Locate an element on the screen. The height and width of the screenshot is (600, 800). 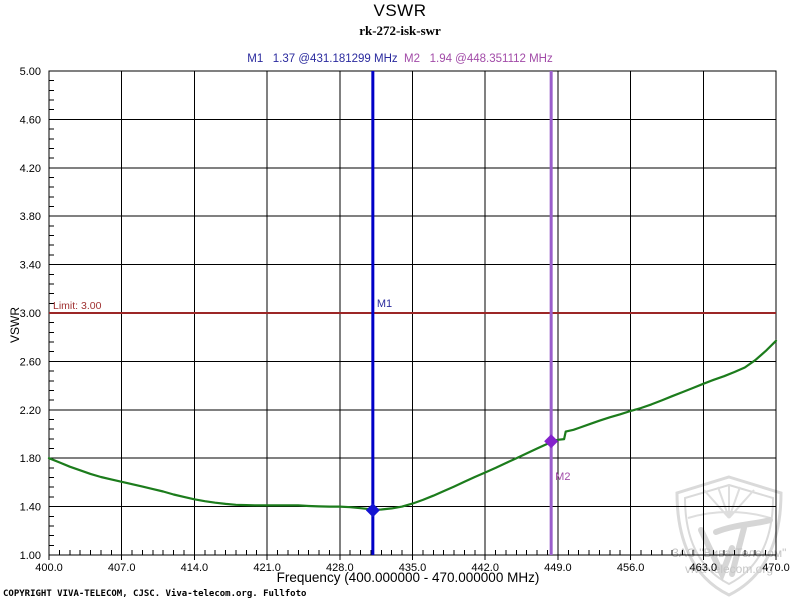
marker-readout-m1: M1 1.37 @431.181299 MHz is located at coordinates (322, 59).